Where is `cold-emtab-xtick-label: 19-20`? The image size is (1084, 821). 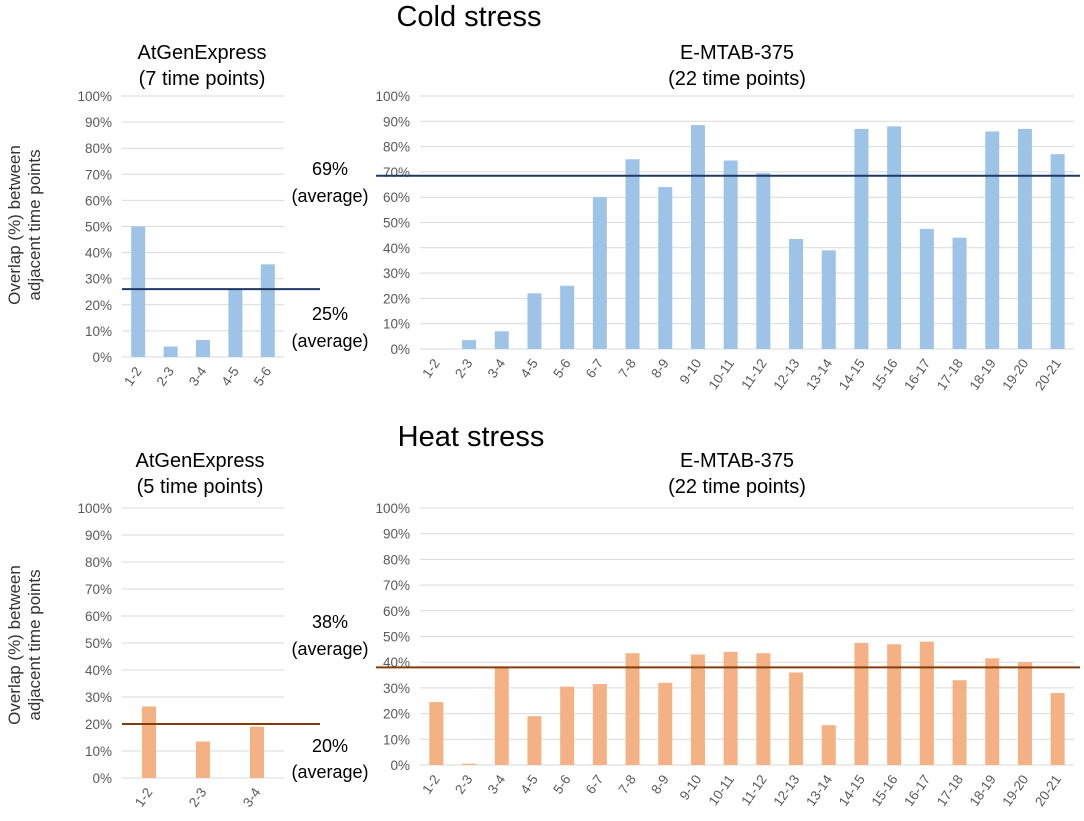 cold-emtab-xtick-label: 19-20 is located at coordinates (1015, 374).